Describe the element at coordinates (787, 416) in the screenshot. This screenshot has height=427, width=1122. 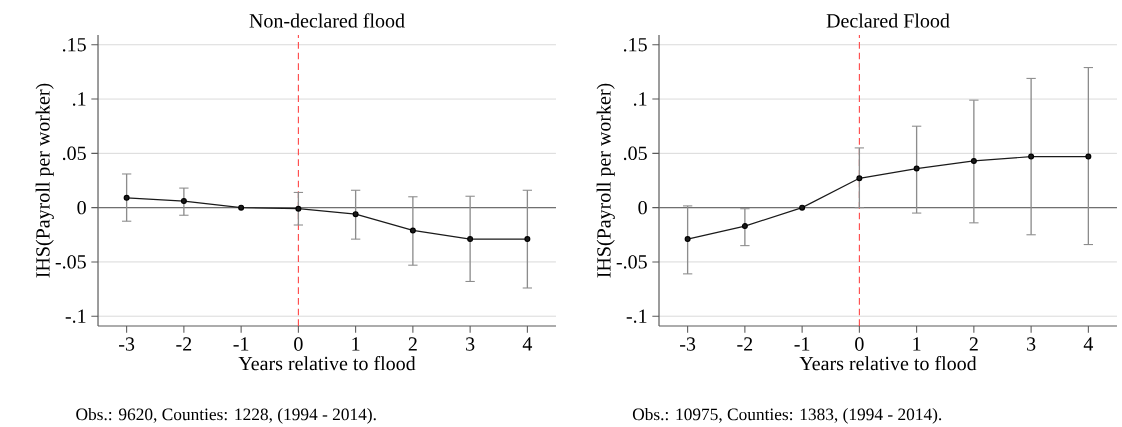
I see `text: Obs.: 10975, Counties: 1383, (1994 - 2014).` at that location.